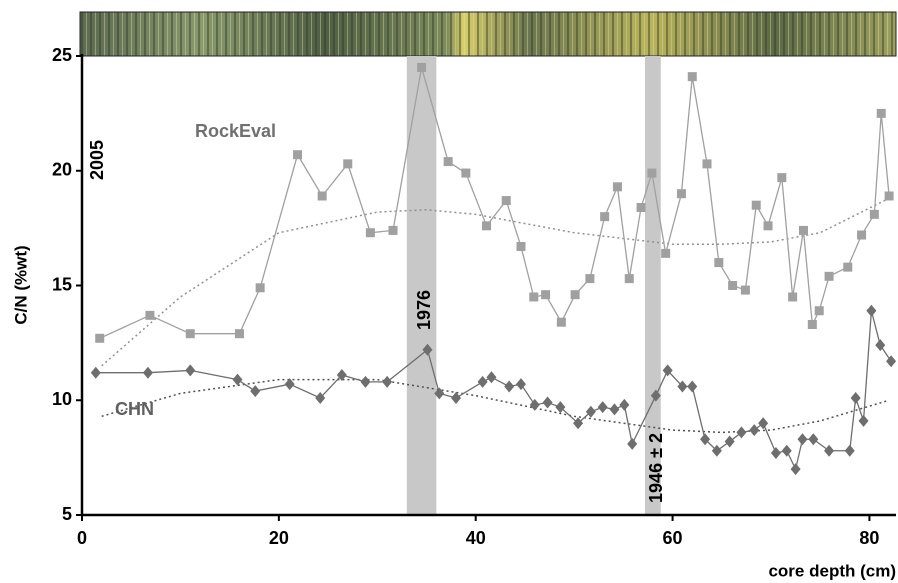  What do you see at coordinates (235, 131) in the screenshot?
I see `annotation: RockEval` at bounding box center [235, 131].